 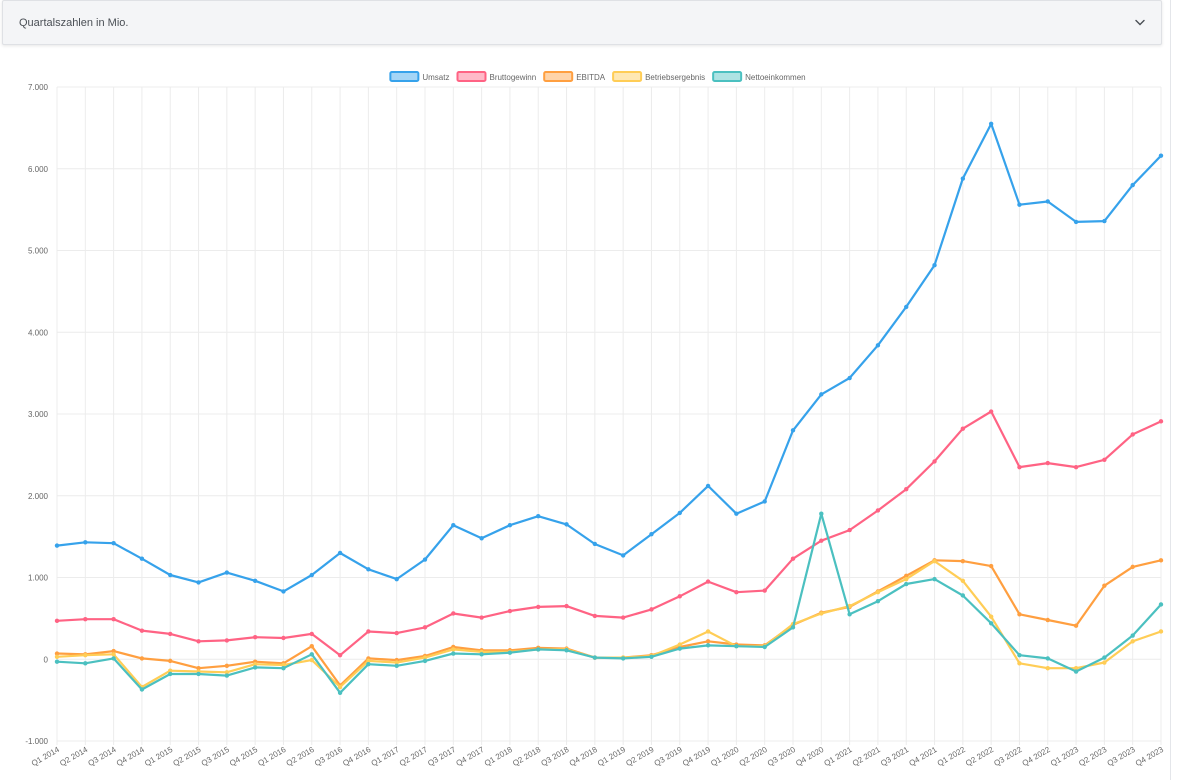 I want to click on chevron-down-icon, so click(x=1140, y=23).